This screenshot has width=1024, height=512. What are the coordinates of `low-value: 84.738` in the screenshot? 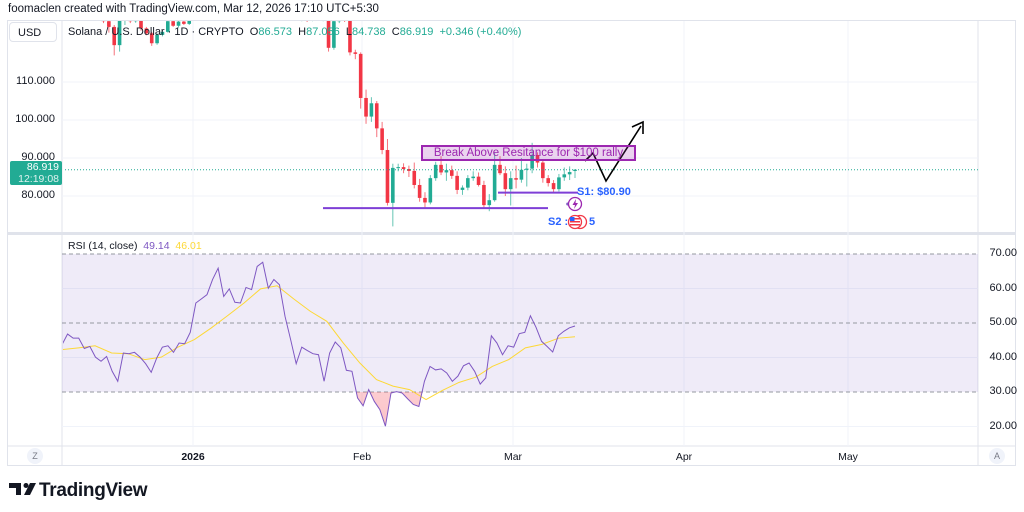 It's located at (368, 32).